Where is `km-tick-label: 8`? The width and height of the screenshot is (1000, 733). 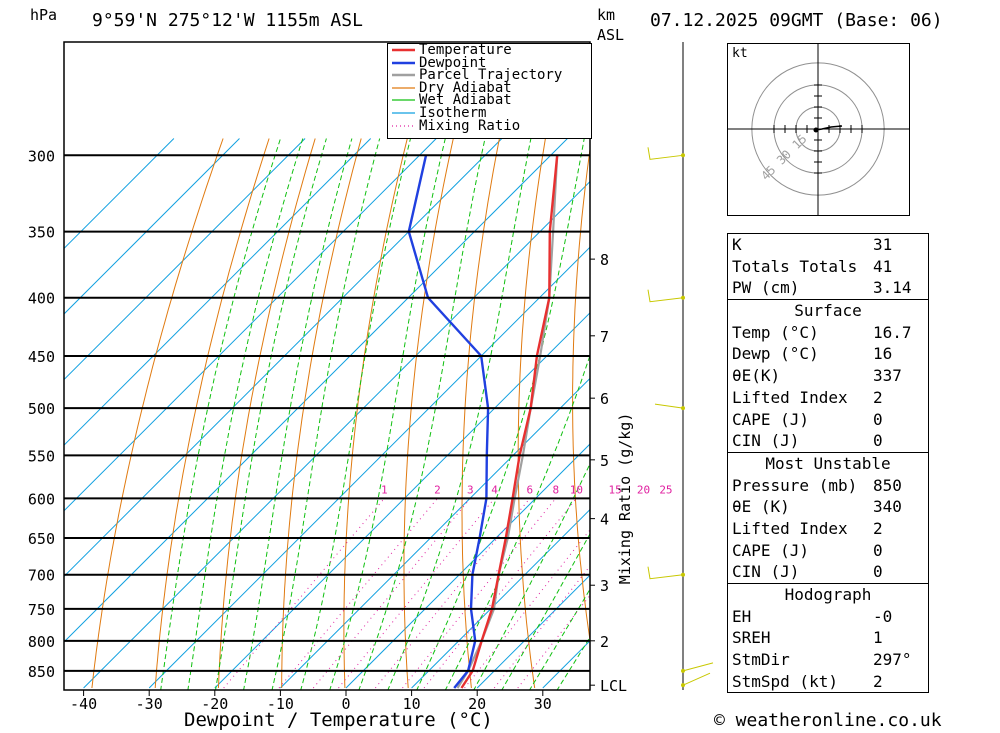
km-tick-label: 8 is located at coordinates (604, 260).